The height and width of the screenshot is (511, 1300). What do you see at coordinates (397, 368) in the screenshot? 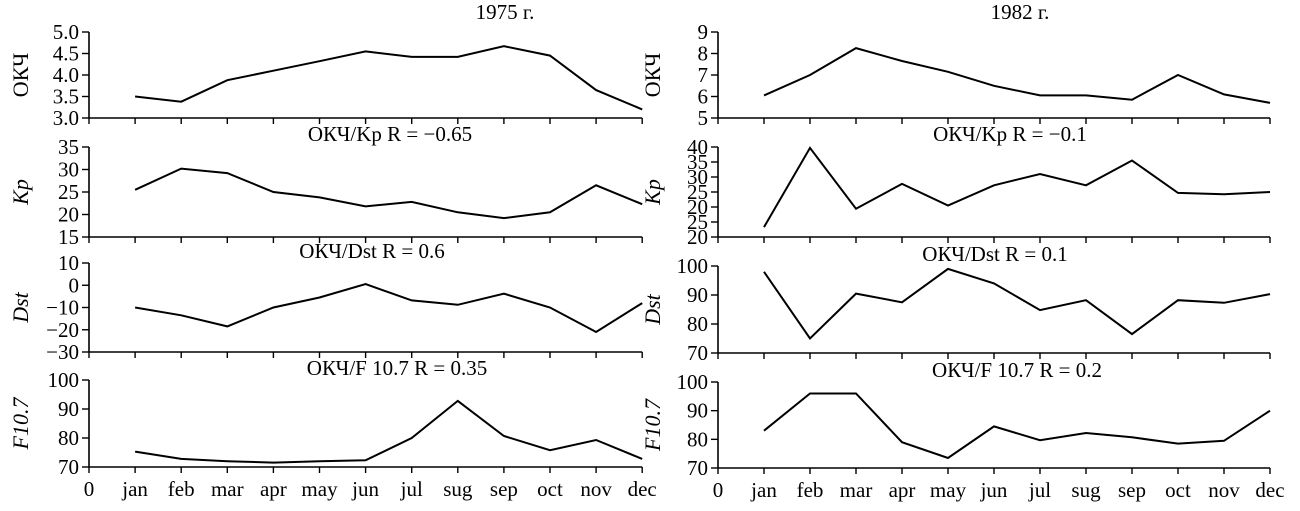
I see `chart-title: ОКЧ/F 10.7 R = 0.35` at bounding box center [397, 368].